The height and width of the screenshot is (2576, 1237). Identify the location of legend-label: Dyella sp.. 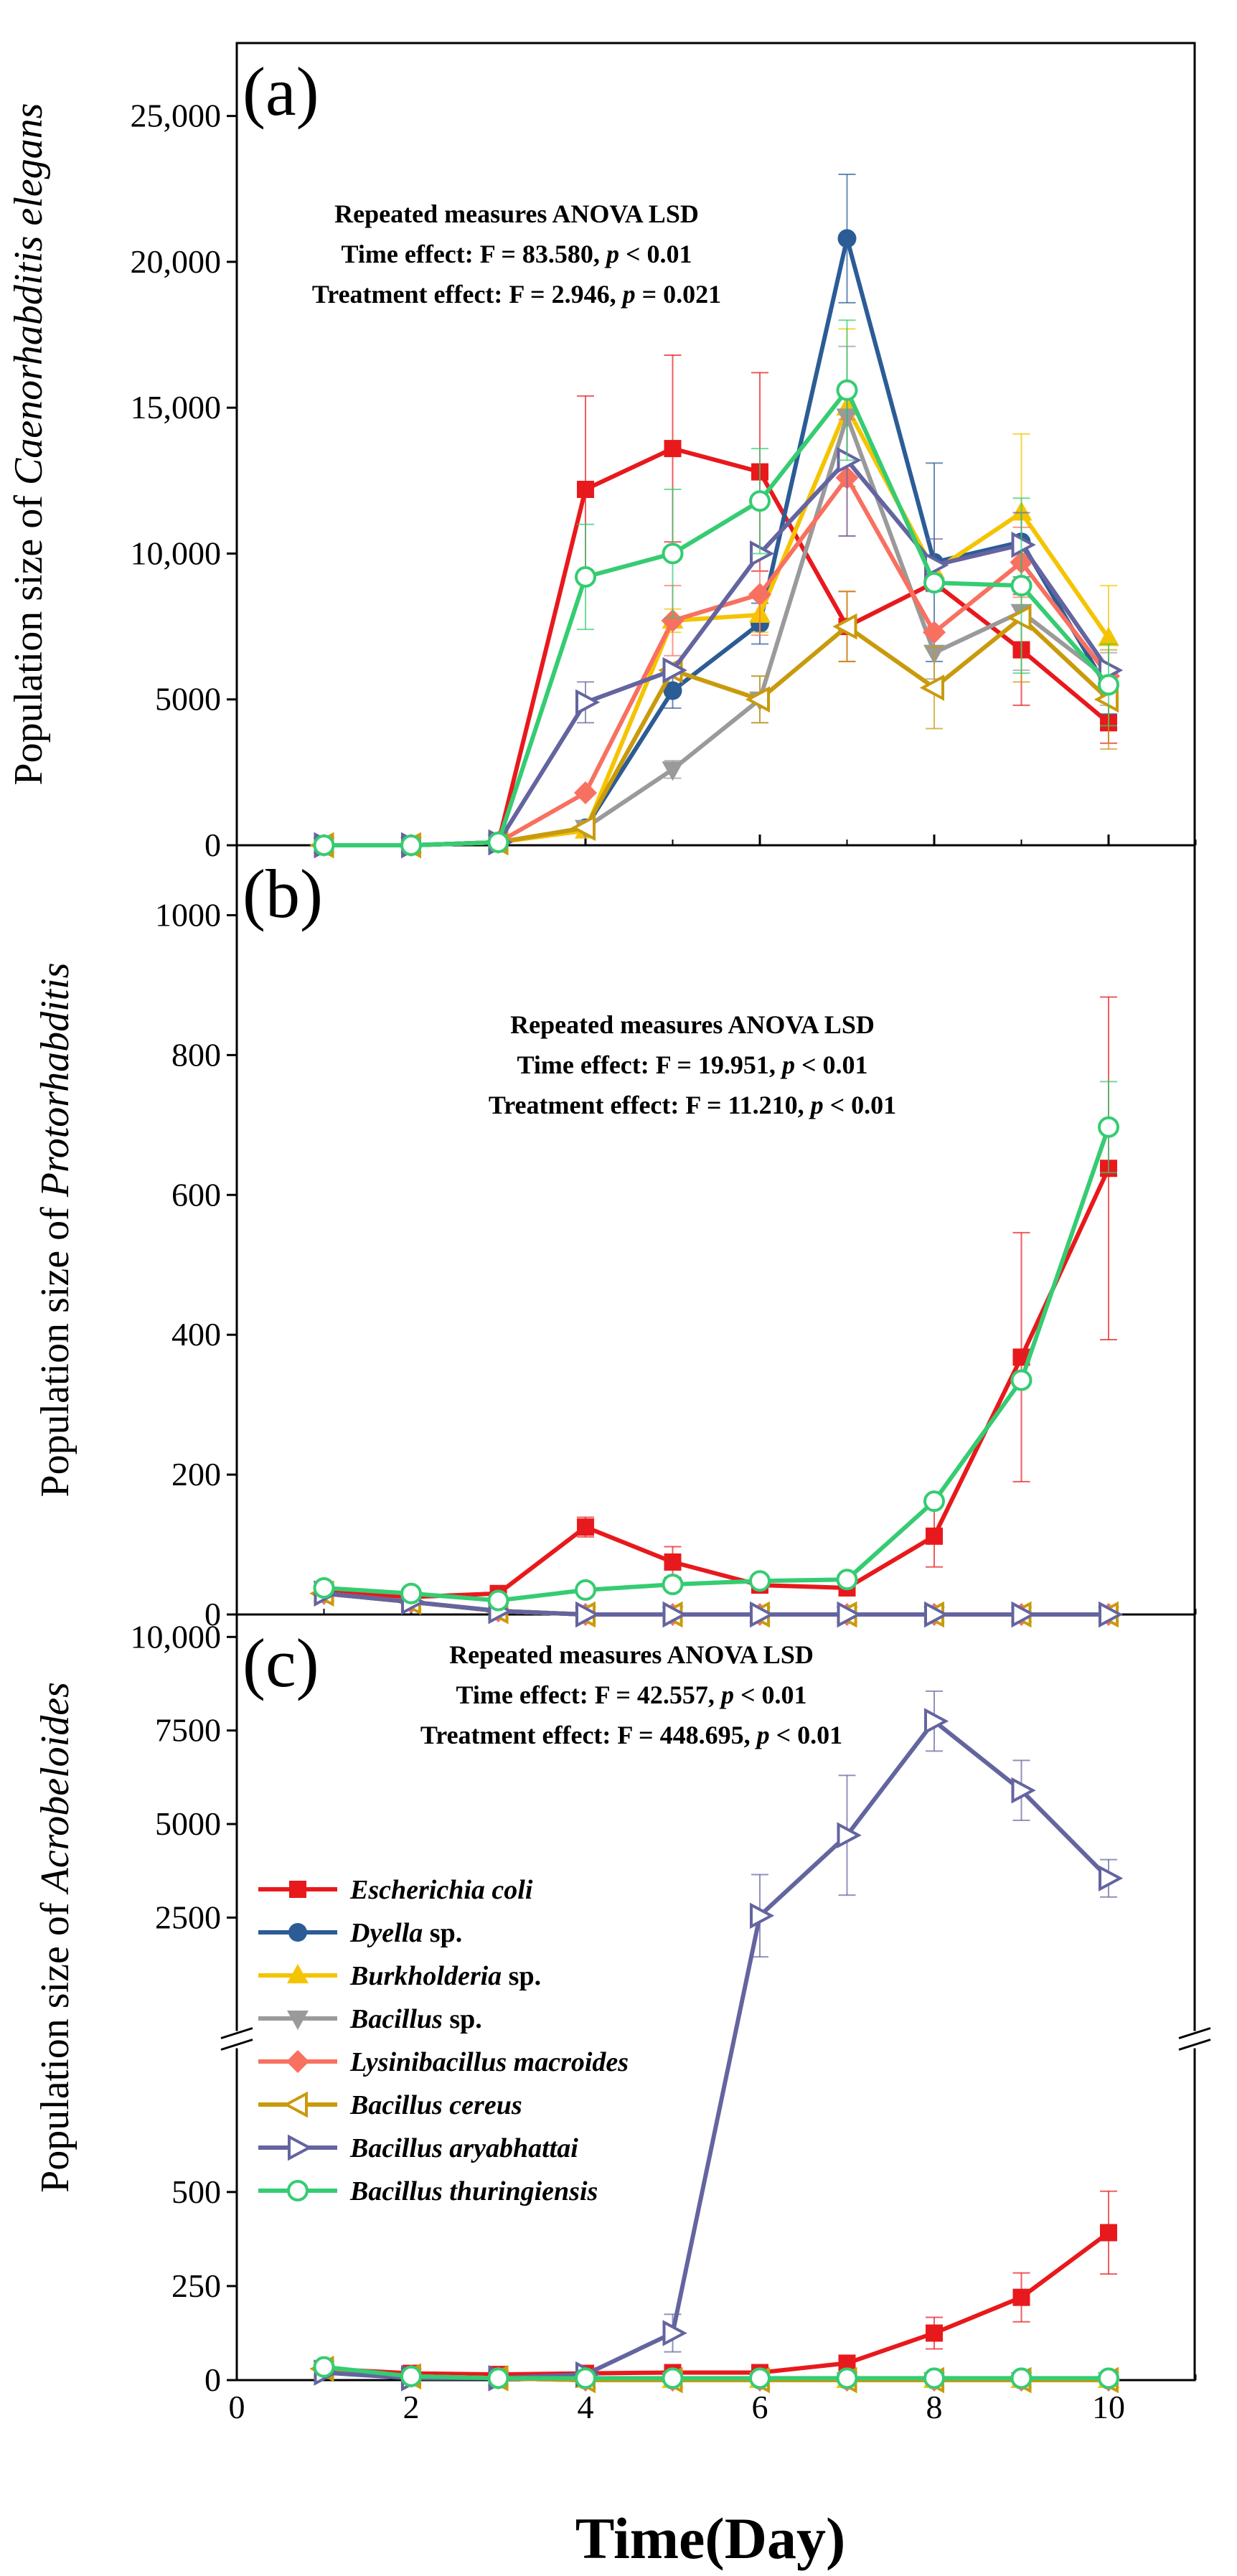
(405, 1933).